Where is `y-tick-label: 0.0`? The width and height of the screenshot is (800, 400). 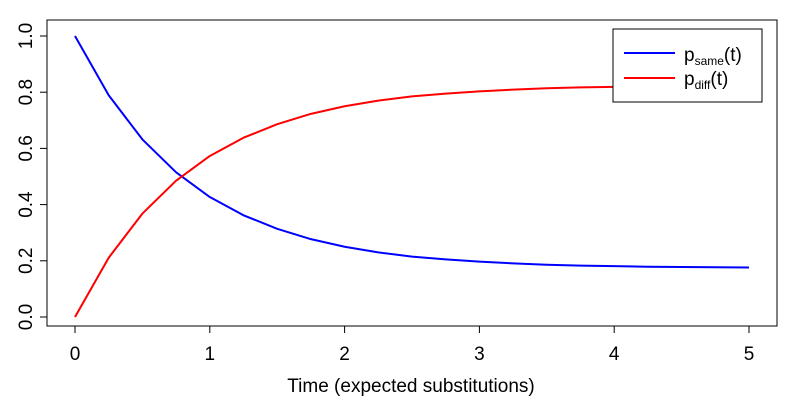
y-tick-label: 0.0 is located at coordinates (26, 317).